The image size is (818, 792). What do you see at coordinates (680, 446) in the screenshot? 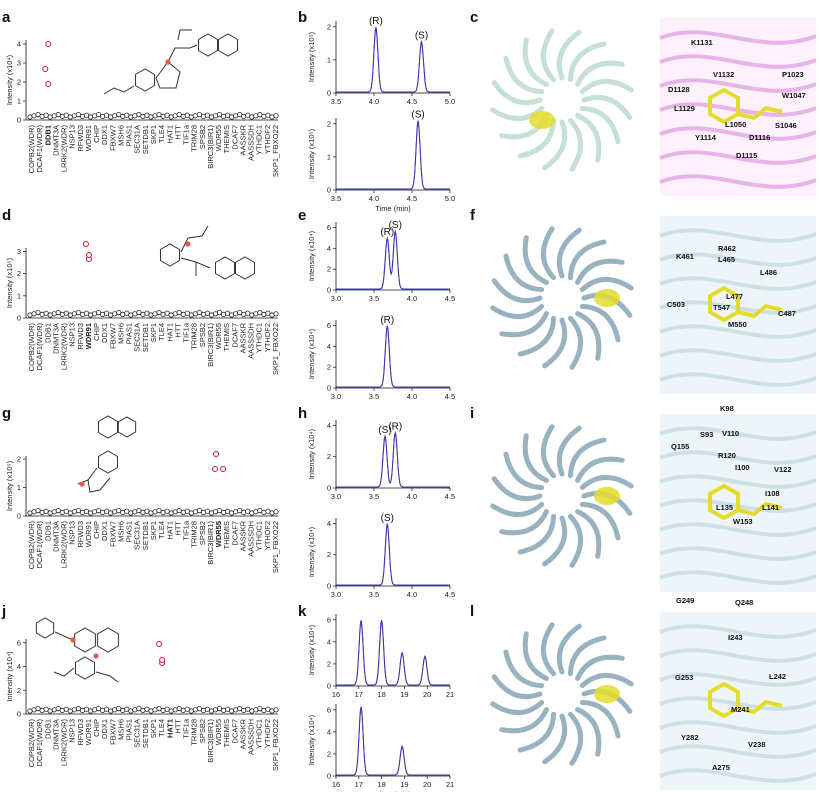
I see `residue-label: Q155` at bounding box center [680, 446].